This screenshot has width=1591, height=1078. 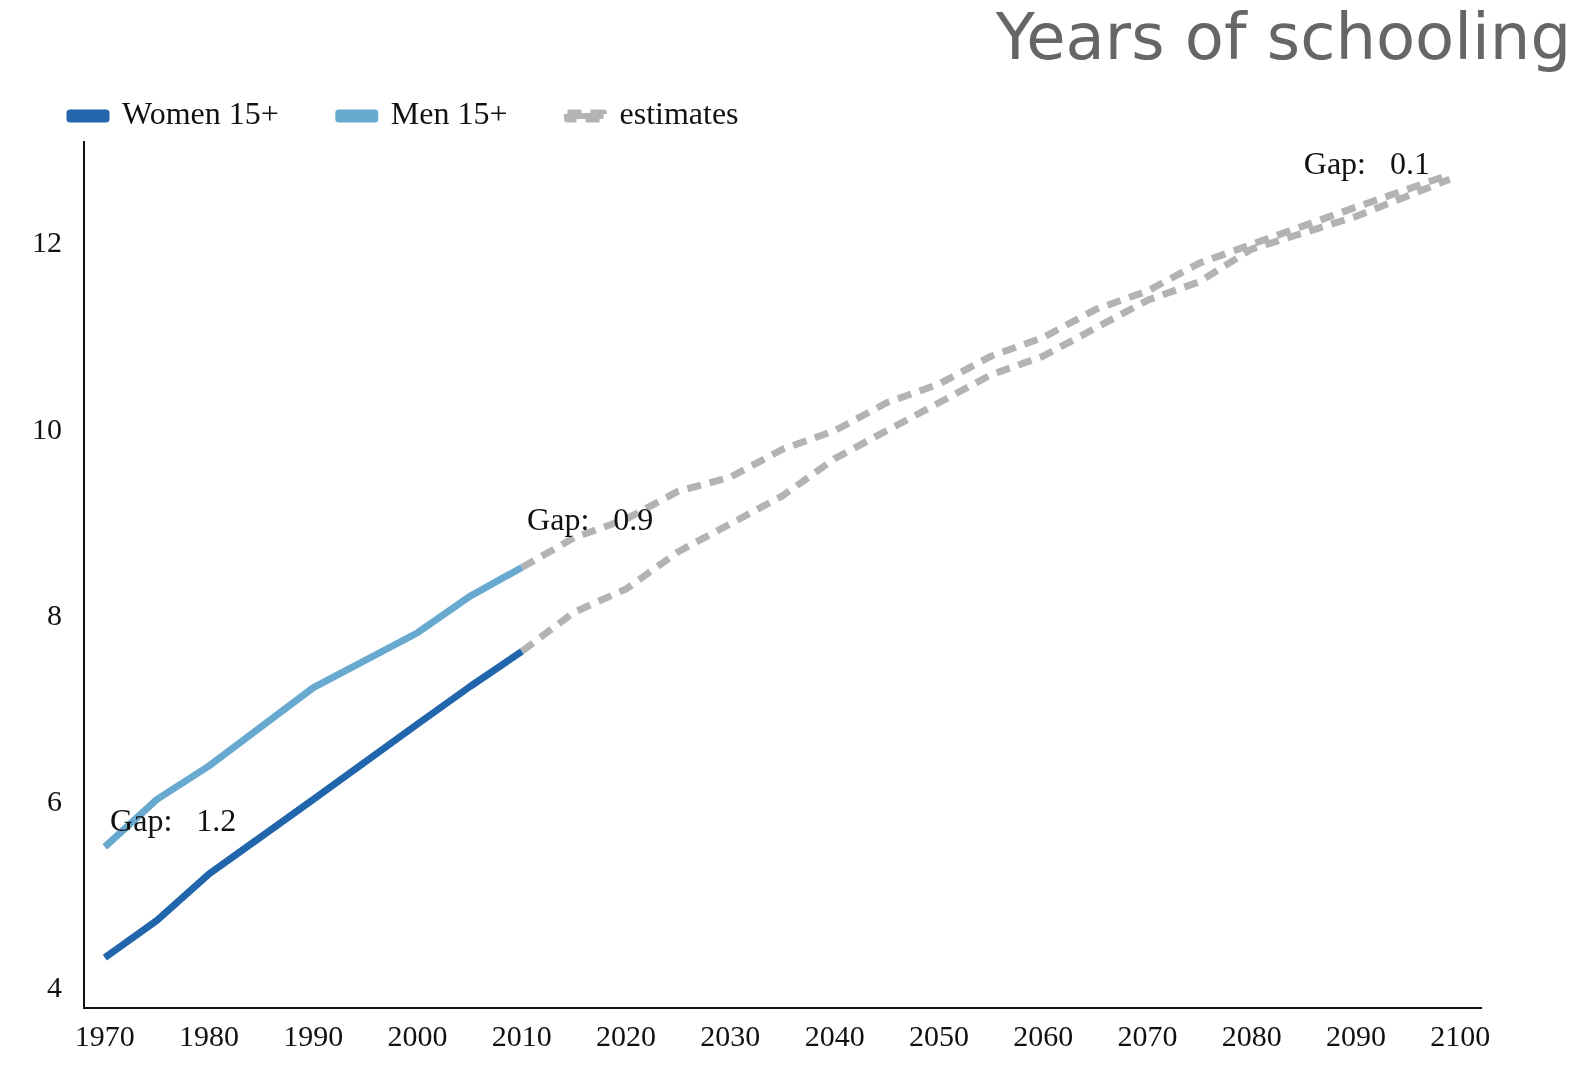 What do you see at coordinates (104, 1035) in the screenshot?
I see `x-tick-label: 1970` at bounding box center [104, 1035].